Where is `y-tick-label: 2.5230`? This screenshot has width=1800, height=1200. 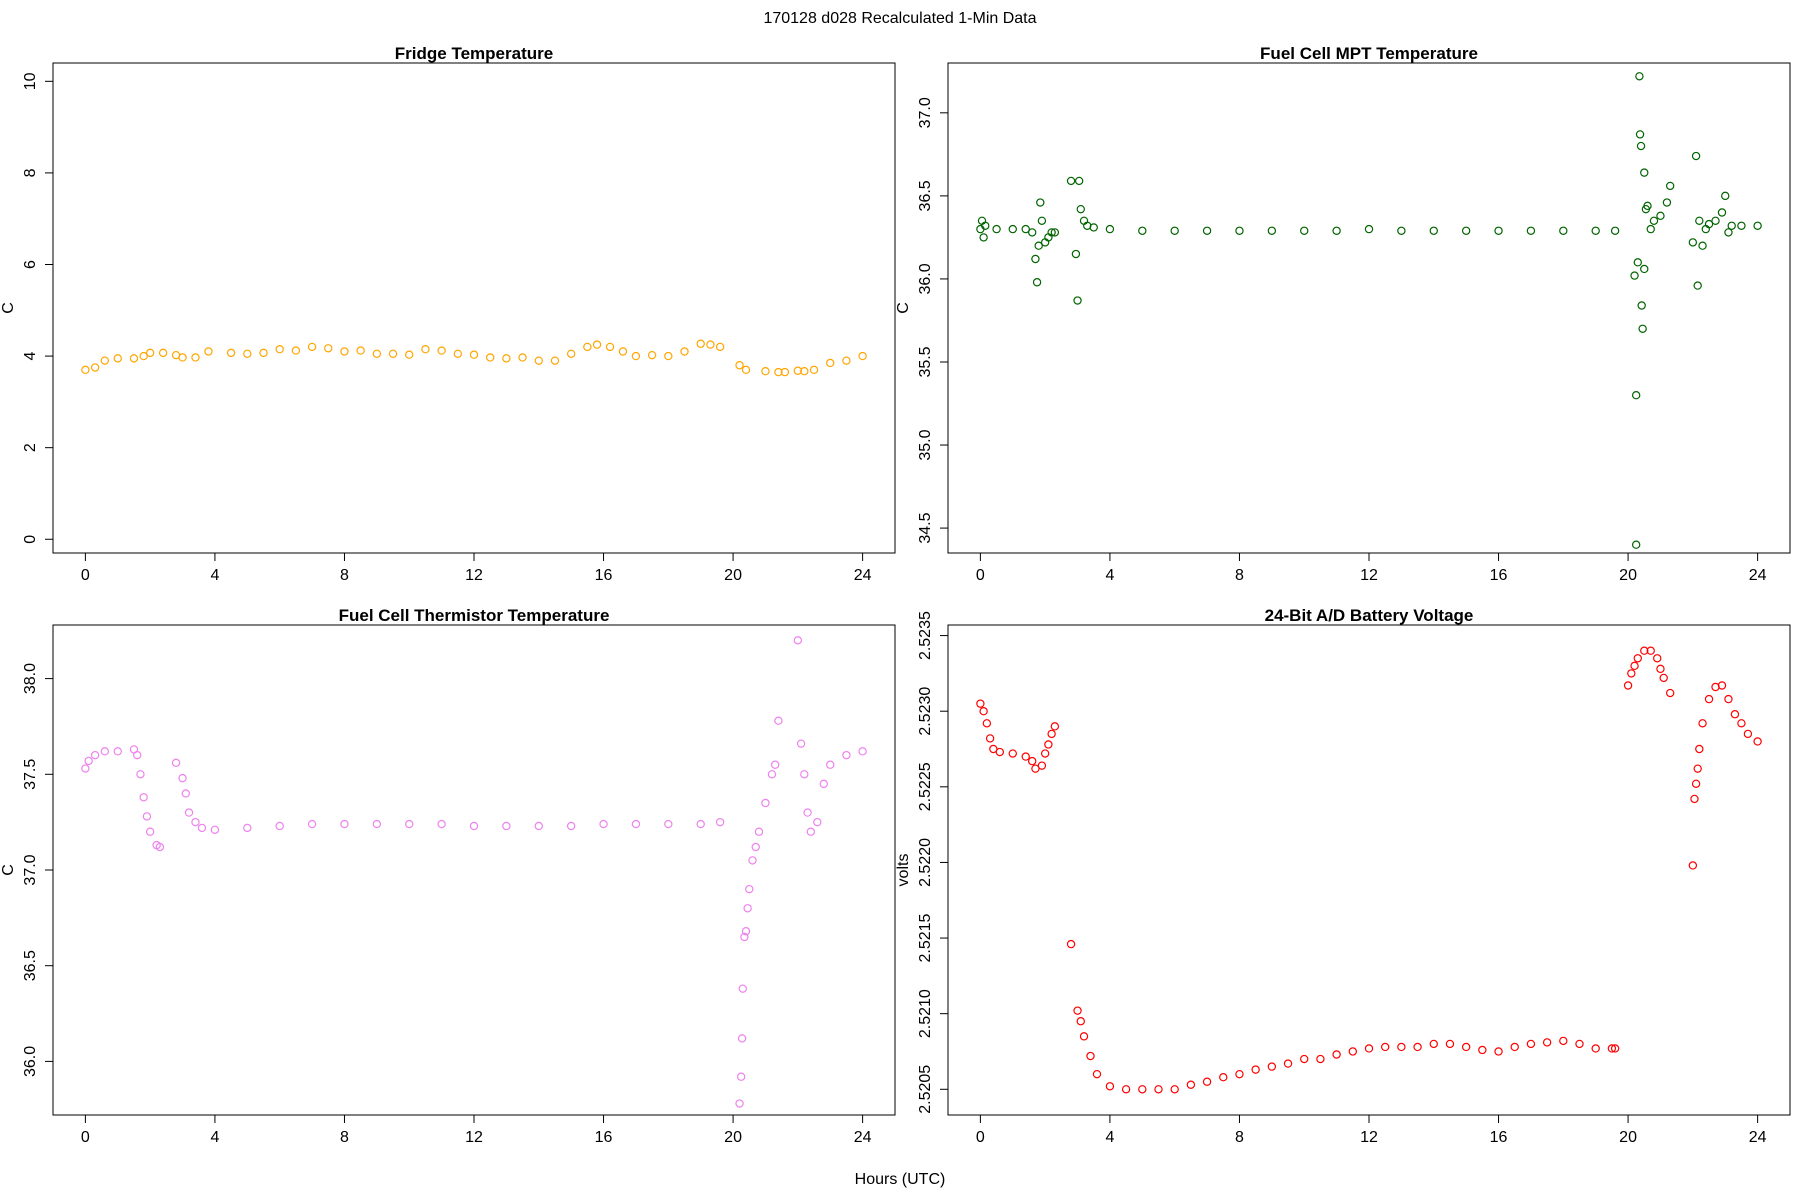 y-tick-label: 2.5230 is located at coordinates (925, 711).